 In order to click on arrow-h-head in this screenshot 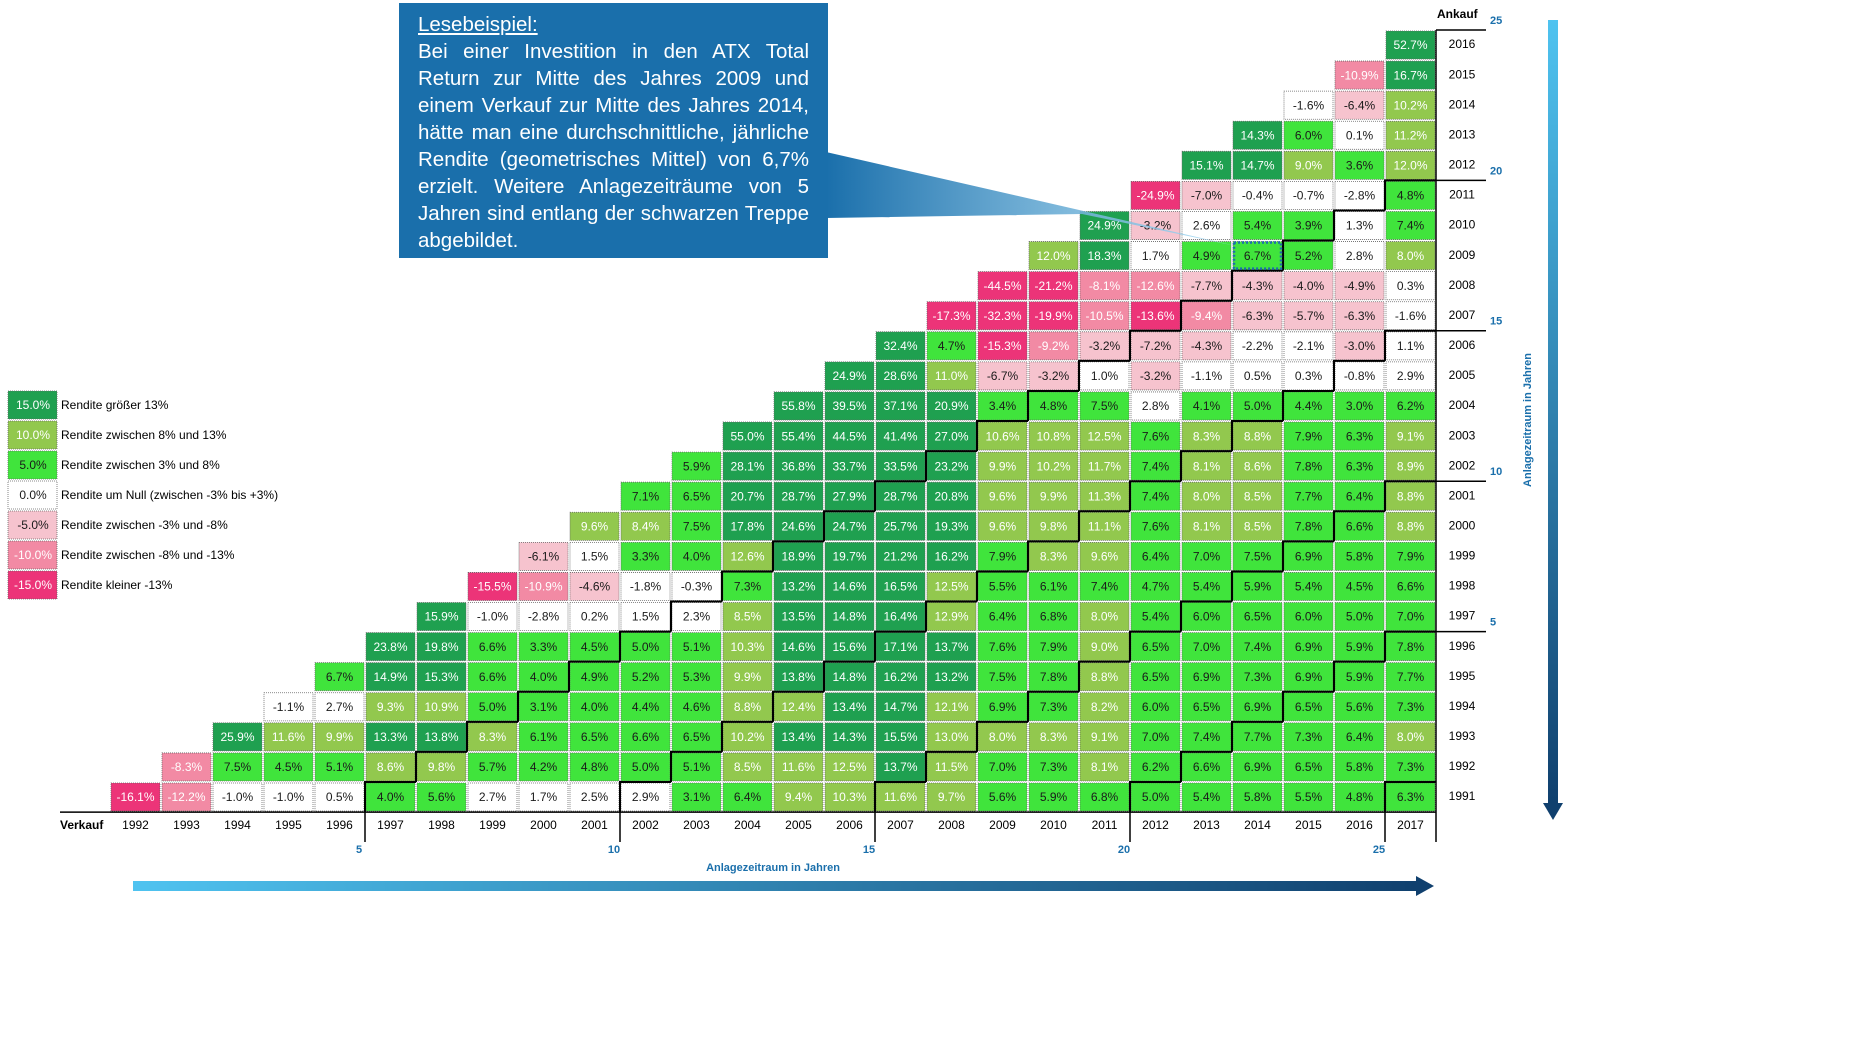, I will do `click(1425, 886)`.